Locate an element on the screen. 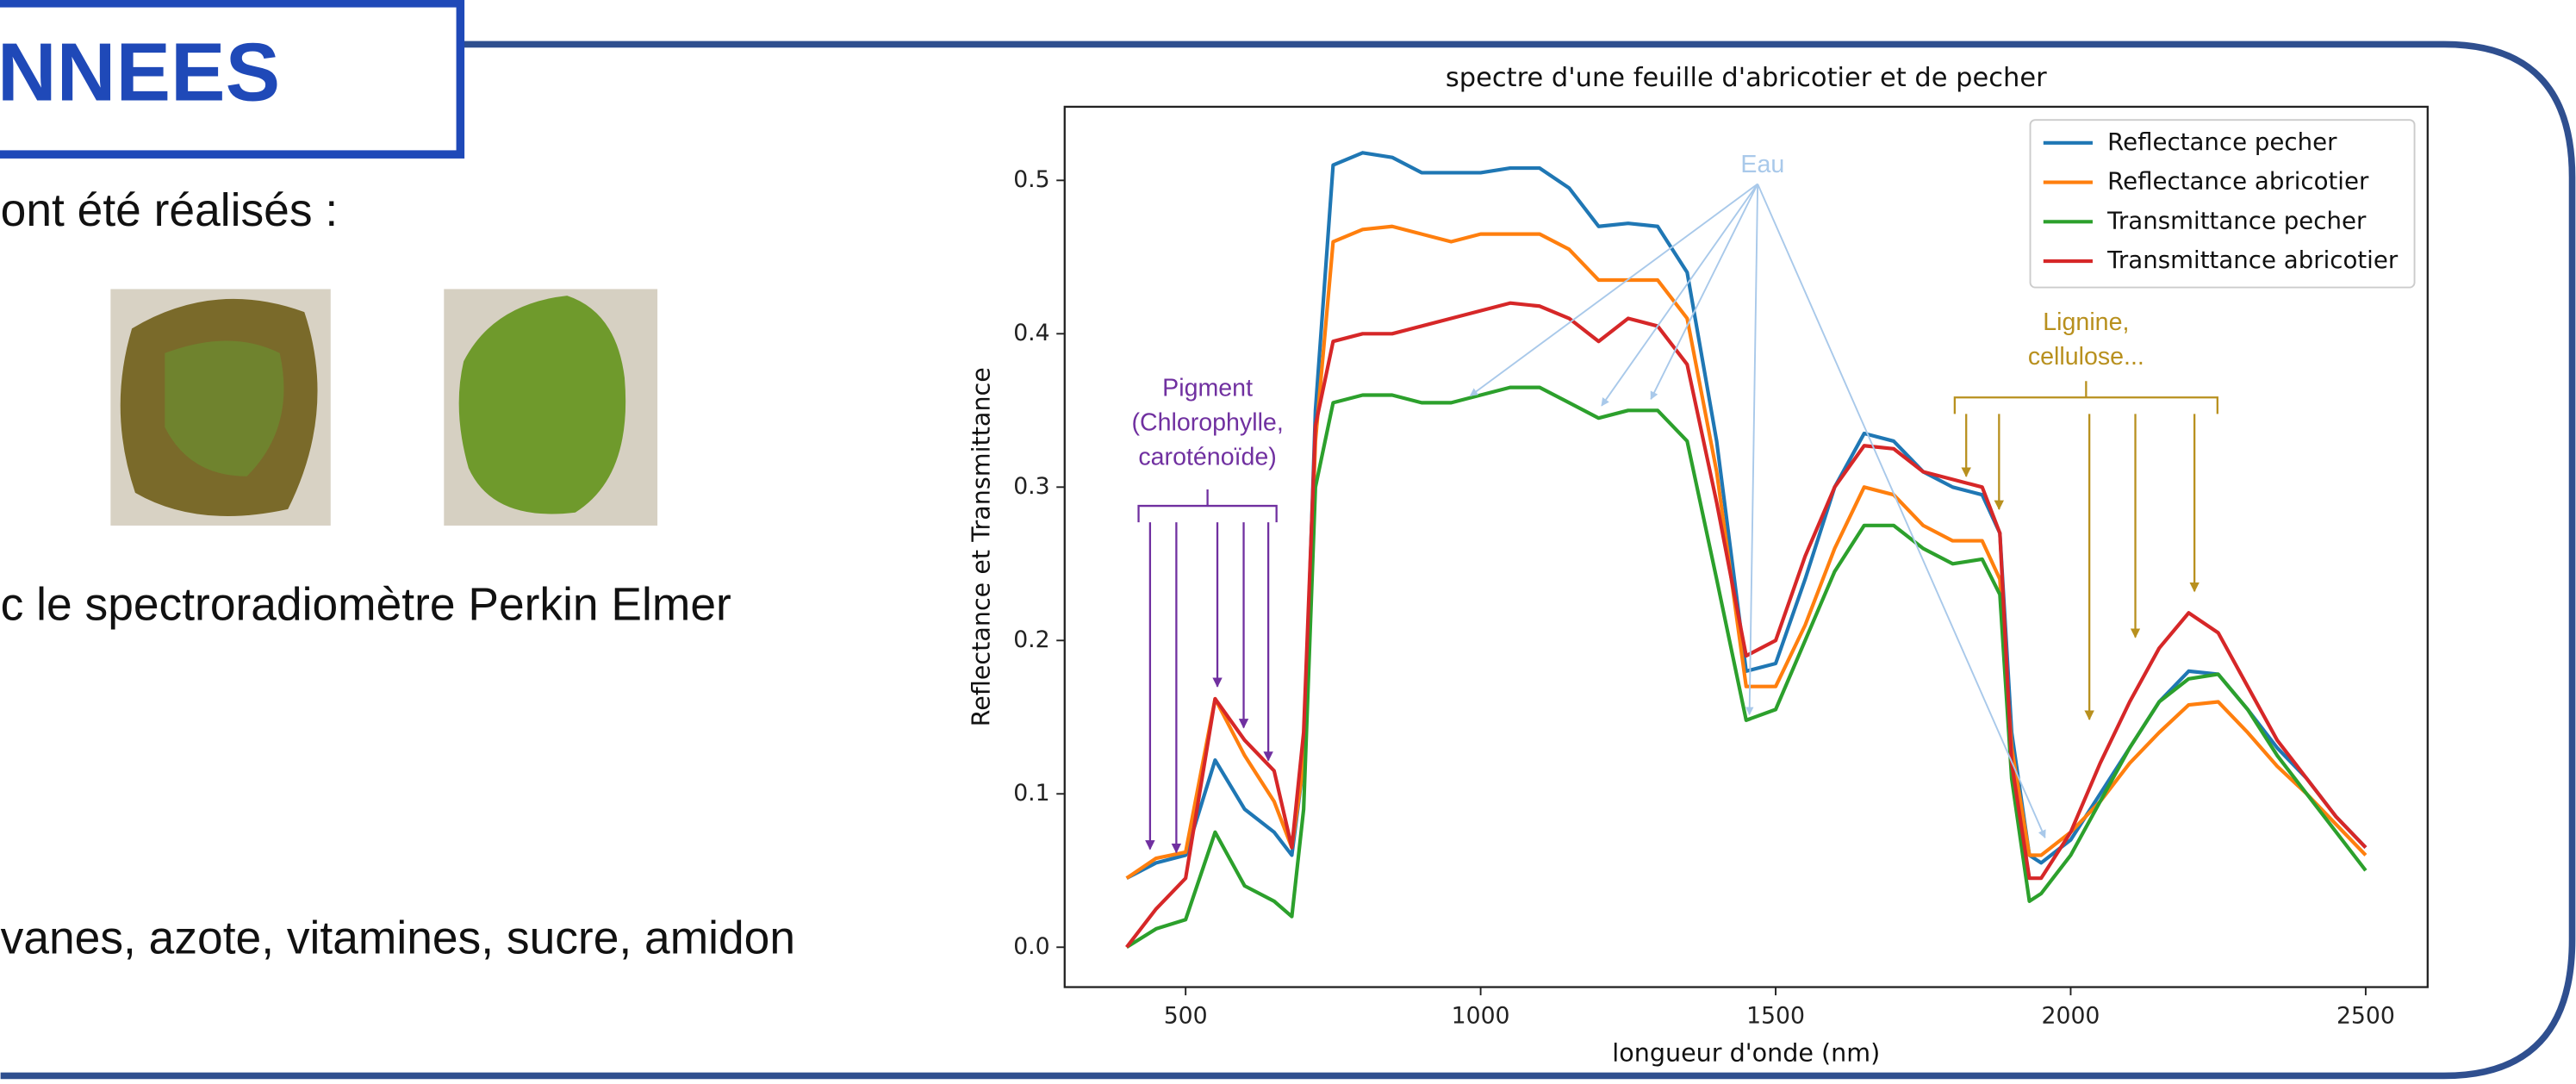 The image size is (2576, 1084). y-tick-label: 0.0 is located at coordinates (1031, 946).